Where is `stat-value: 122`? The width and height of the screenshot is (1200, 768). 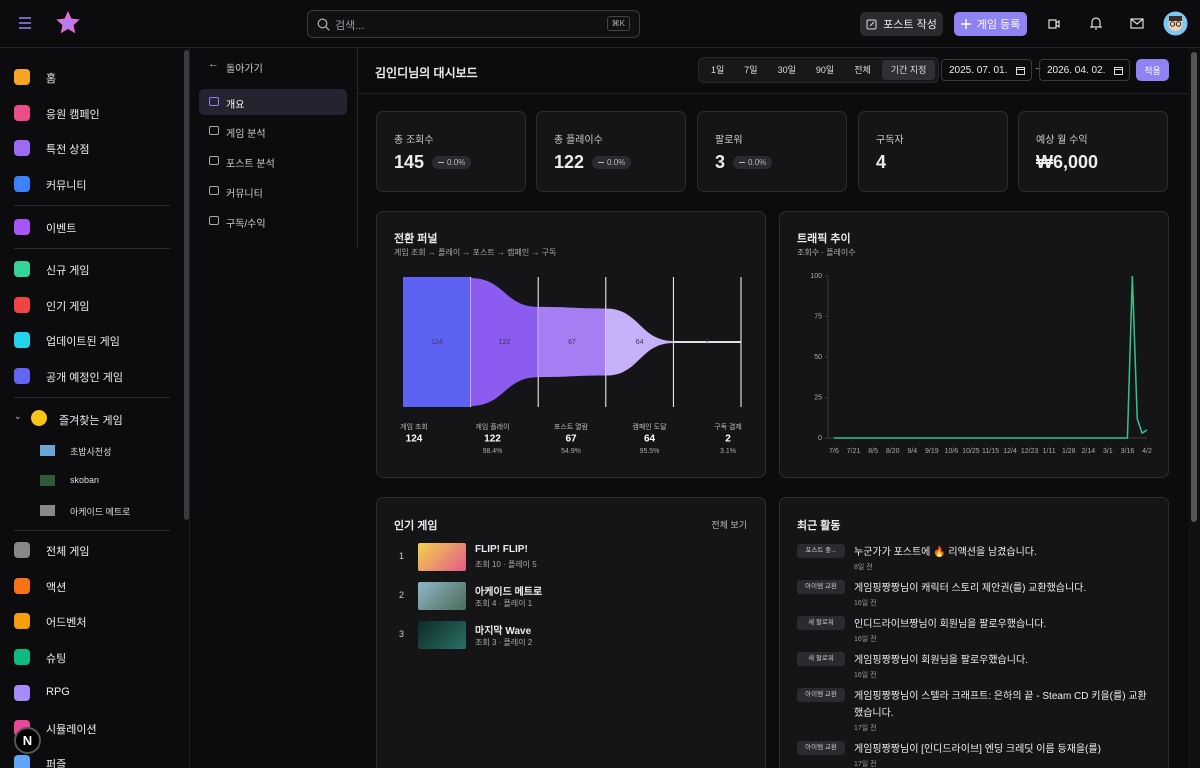 stat-value: 122 is located at coordinates (569, 162).